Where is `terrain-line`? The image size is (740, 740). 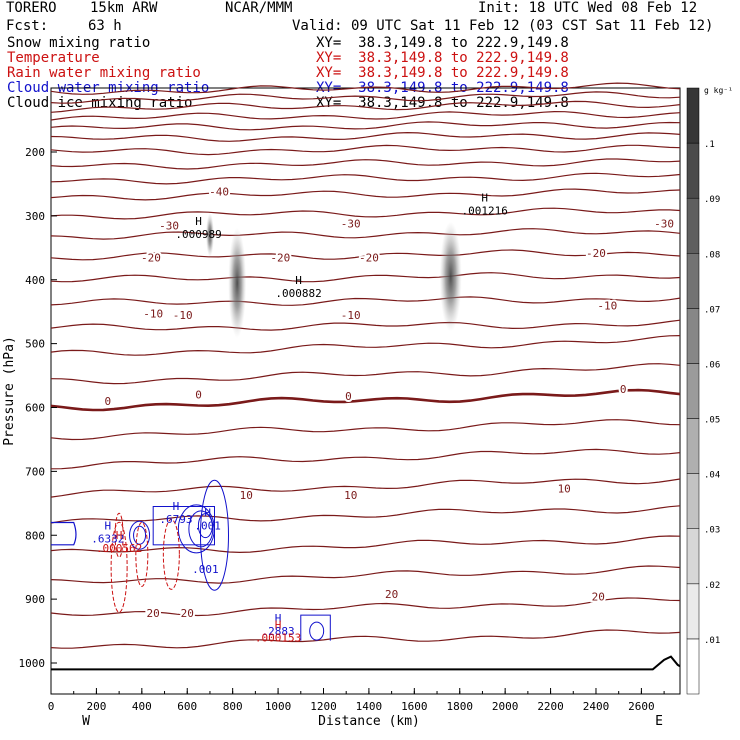 terrain-line is located at coordinates (366, 663).